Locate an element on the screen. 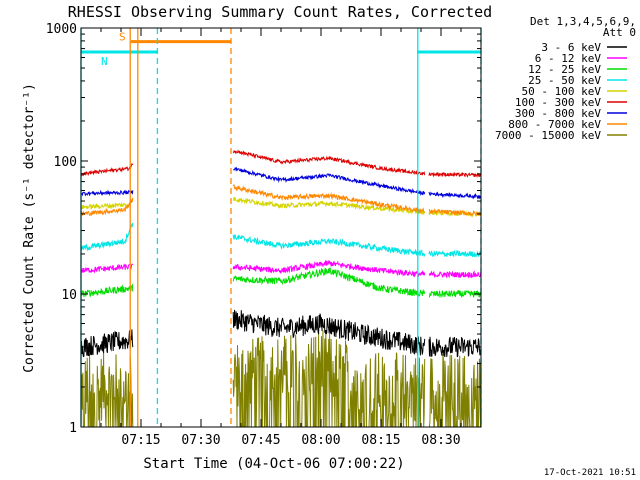  footer-date: 17-Oct-2021 10:51 is located at coordinates (590, 473).